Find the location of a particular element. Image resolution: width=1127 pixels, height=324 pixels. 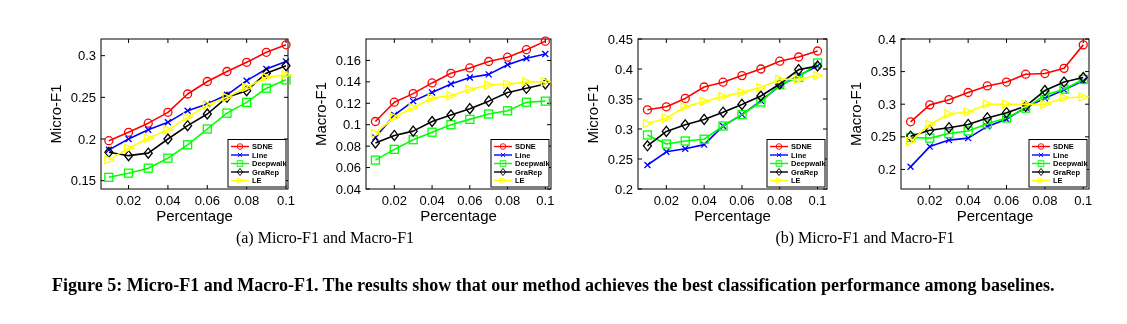

text: (a) Micro-F1 and Macro-F1 is located at coordinates (325, 238).